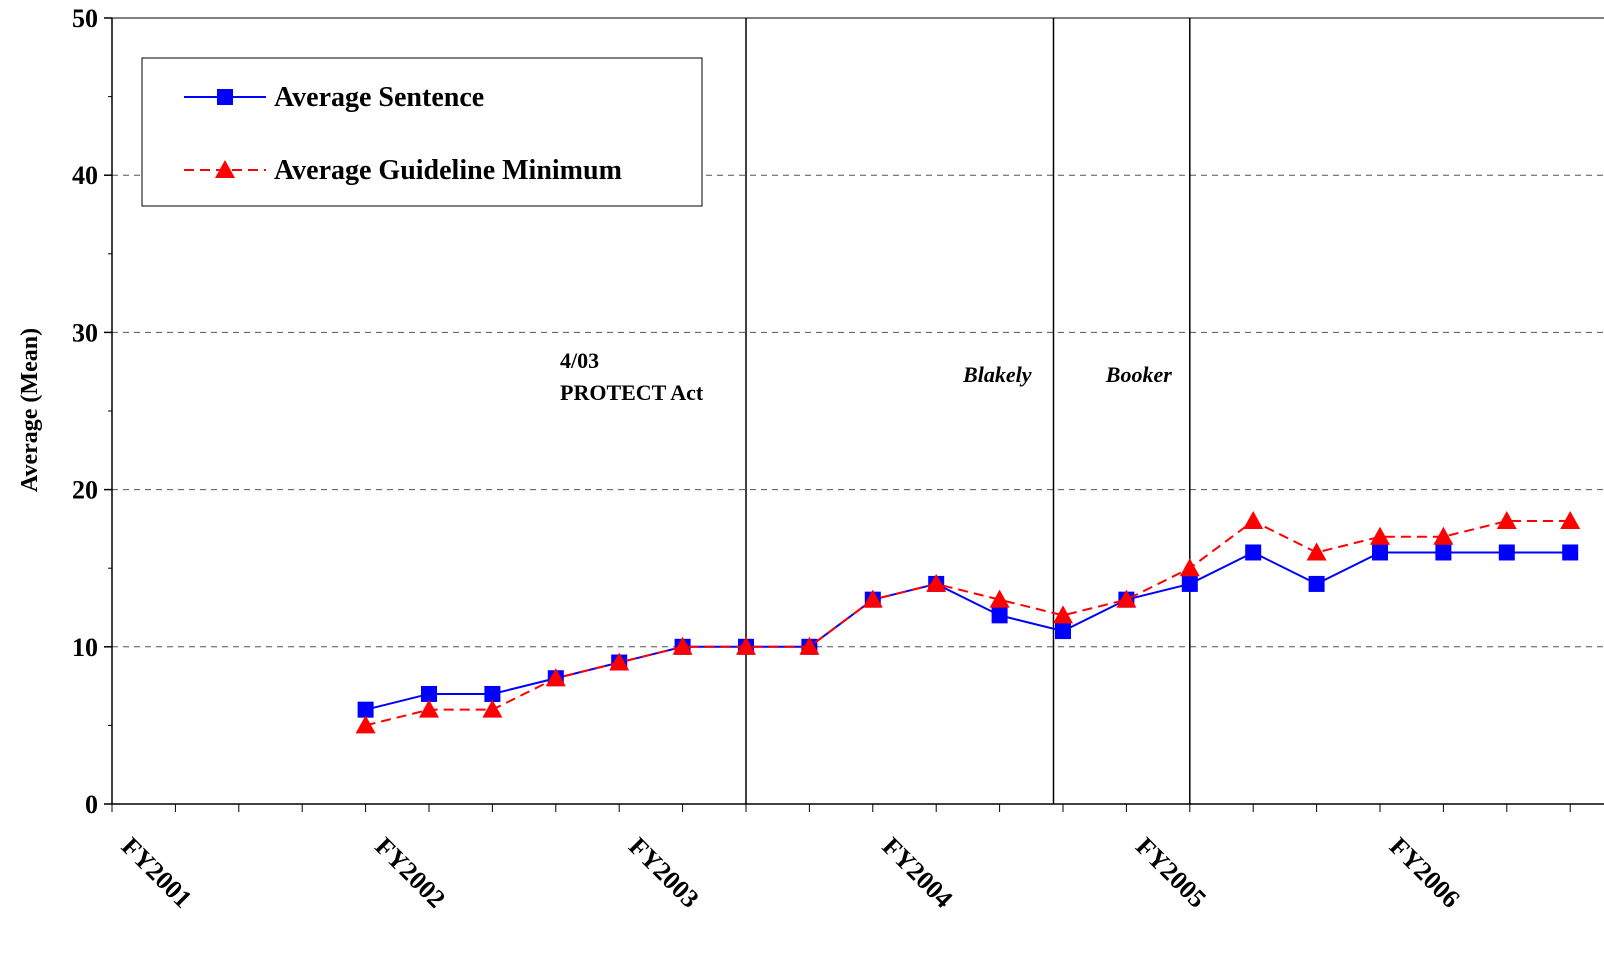 The image size is (1604, 954). I want to click on y-tick-label: 40, so click(85, 175).